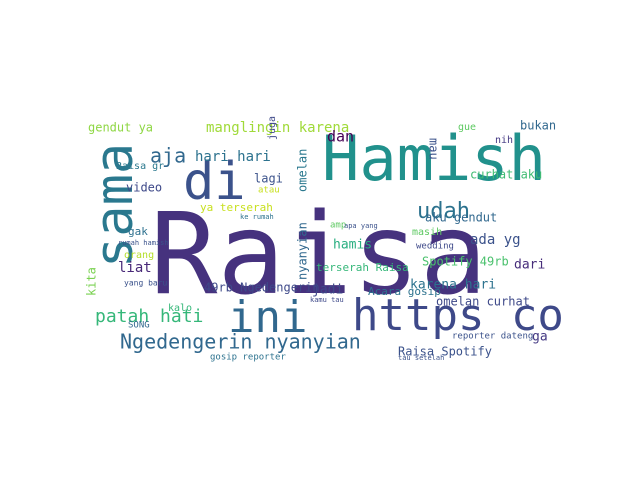 The height and width of the screenshot is (484, 640). I want to click on word: jadi, so click(327, 290).